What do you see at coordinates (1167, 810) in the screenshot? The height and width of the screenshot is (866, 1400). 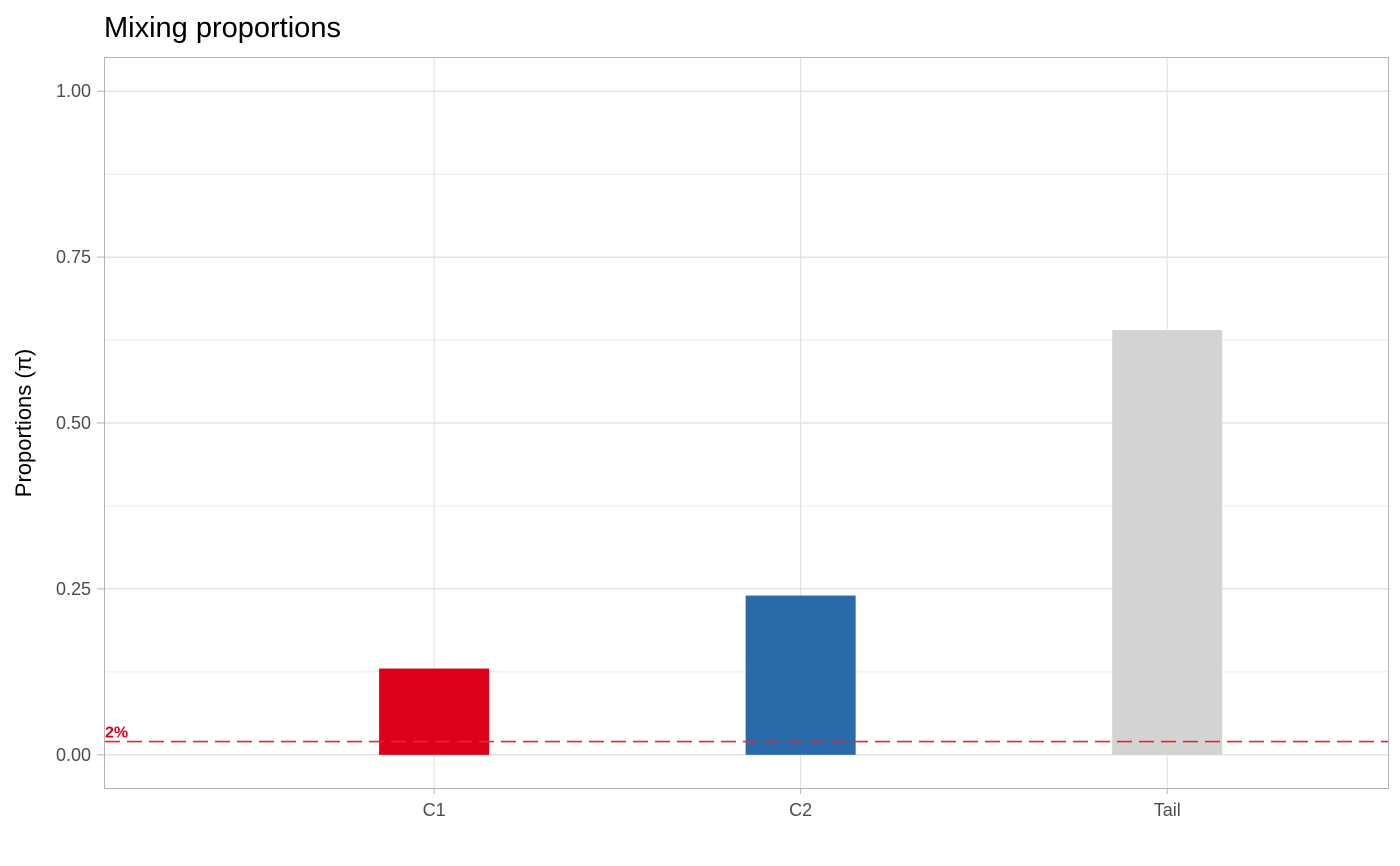 I see `x-tick-label: Tail` at bounding box center [1167, 810].